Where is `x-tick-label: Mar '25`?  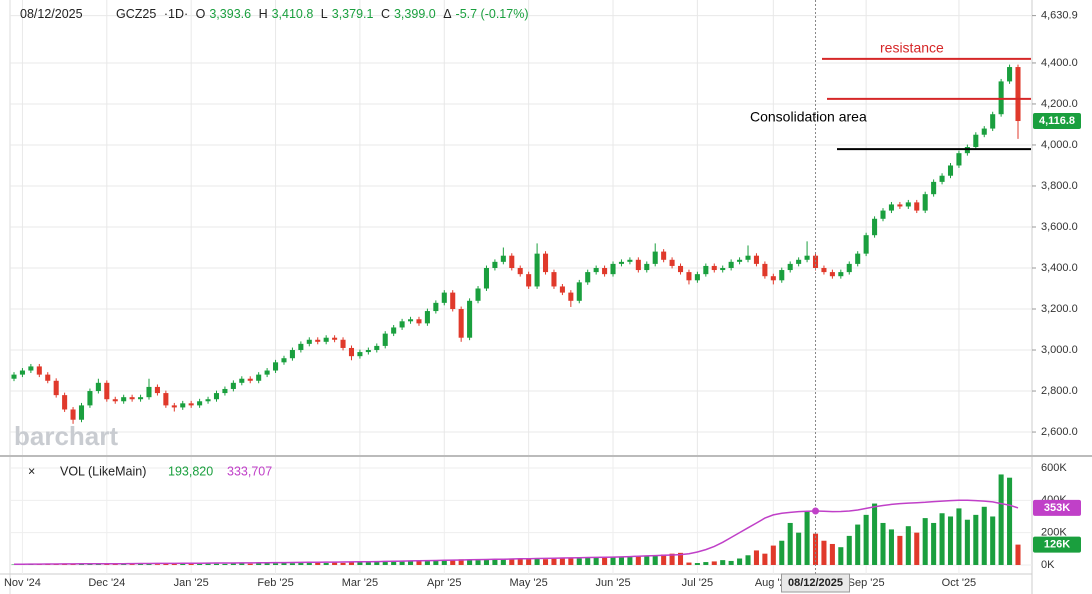
x-tick-label: Mar '25 is located at coordinates (360, 583).